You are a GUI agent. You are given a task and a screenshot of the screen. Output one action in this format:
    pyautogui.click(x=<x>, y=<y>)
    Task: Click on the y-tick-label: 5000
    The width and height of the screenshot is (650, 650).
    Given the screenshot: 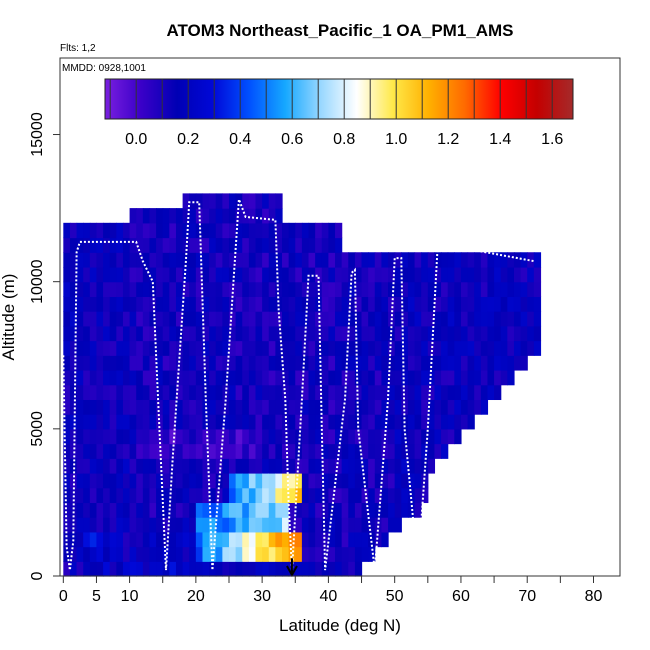 What is the action you would take?
    pyautogui.click(x=37, y=429)
    